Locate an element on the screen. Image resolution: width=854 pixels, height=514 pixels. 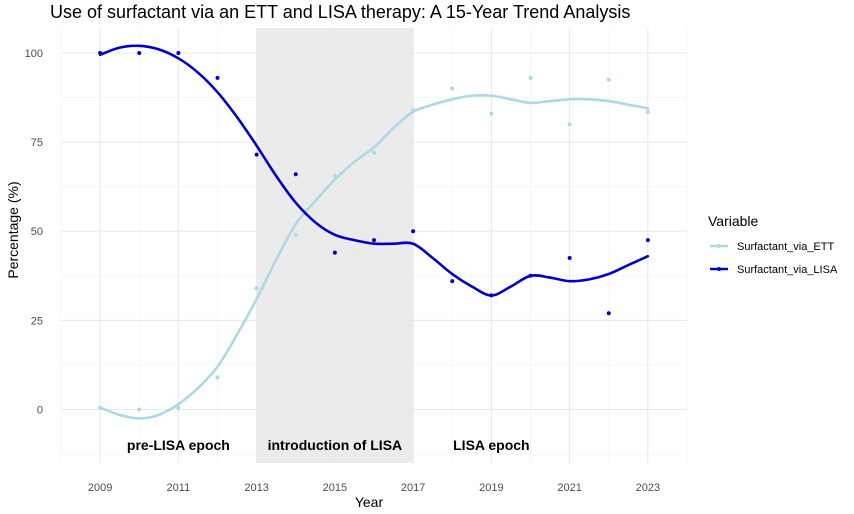
x-tick-label: 2019 is located at coordinates (491, 488).